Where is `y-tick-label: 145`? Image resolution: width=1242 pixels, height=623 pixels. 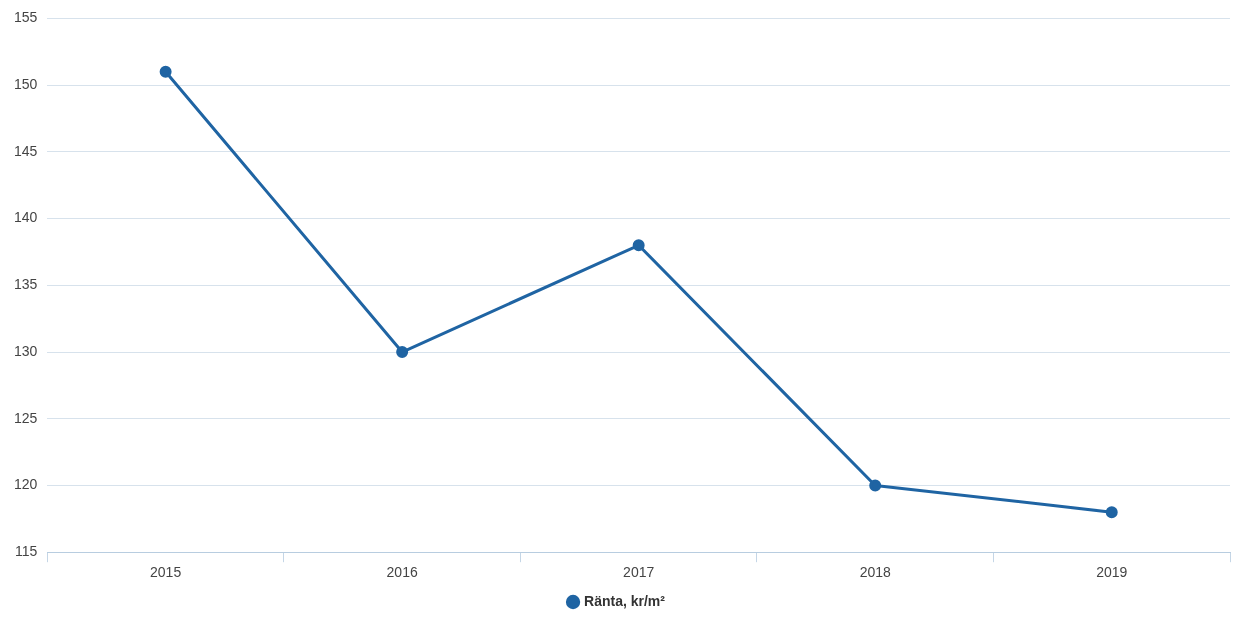 y-tick-label: 145 is located at coordinates (26, 150).